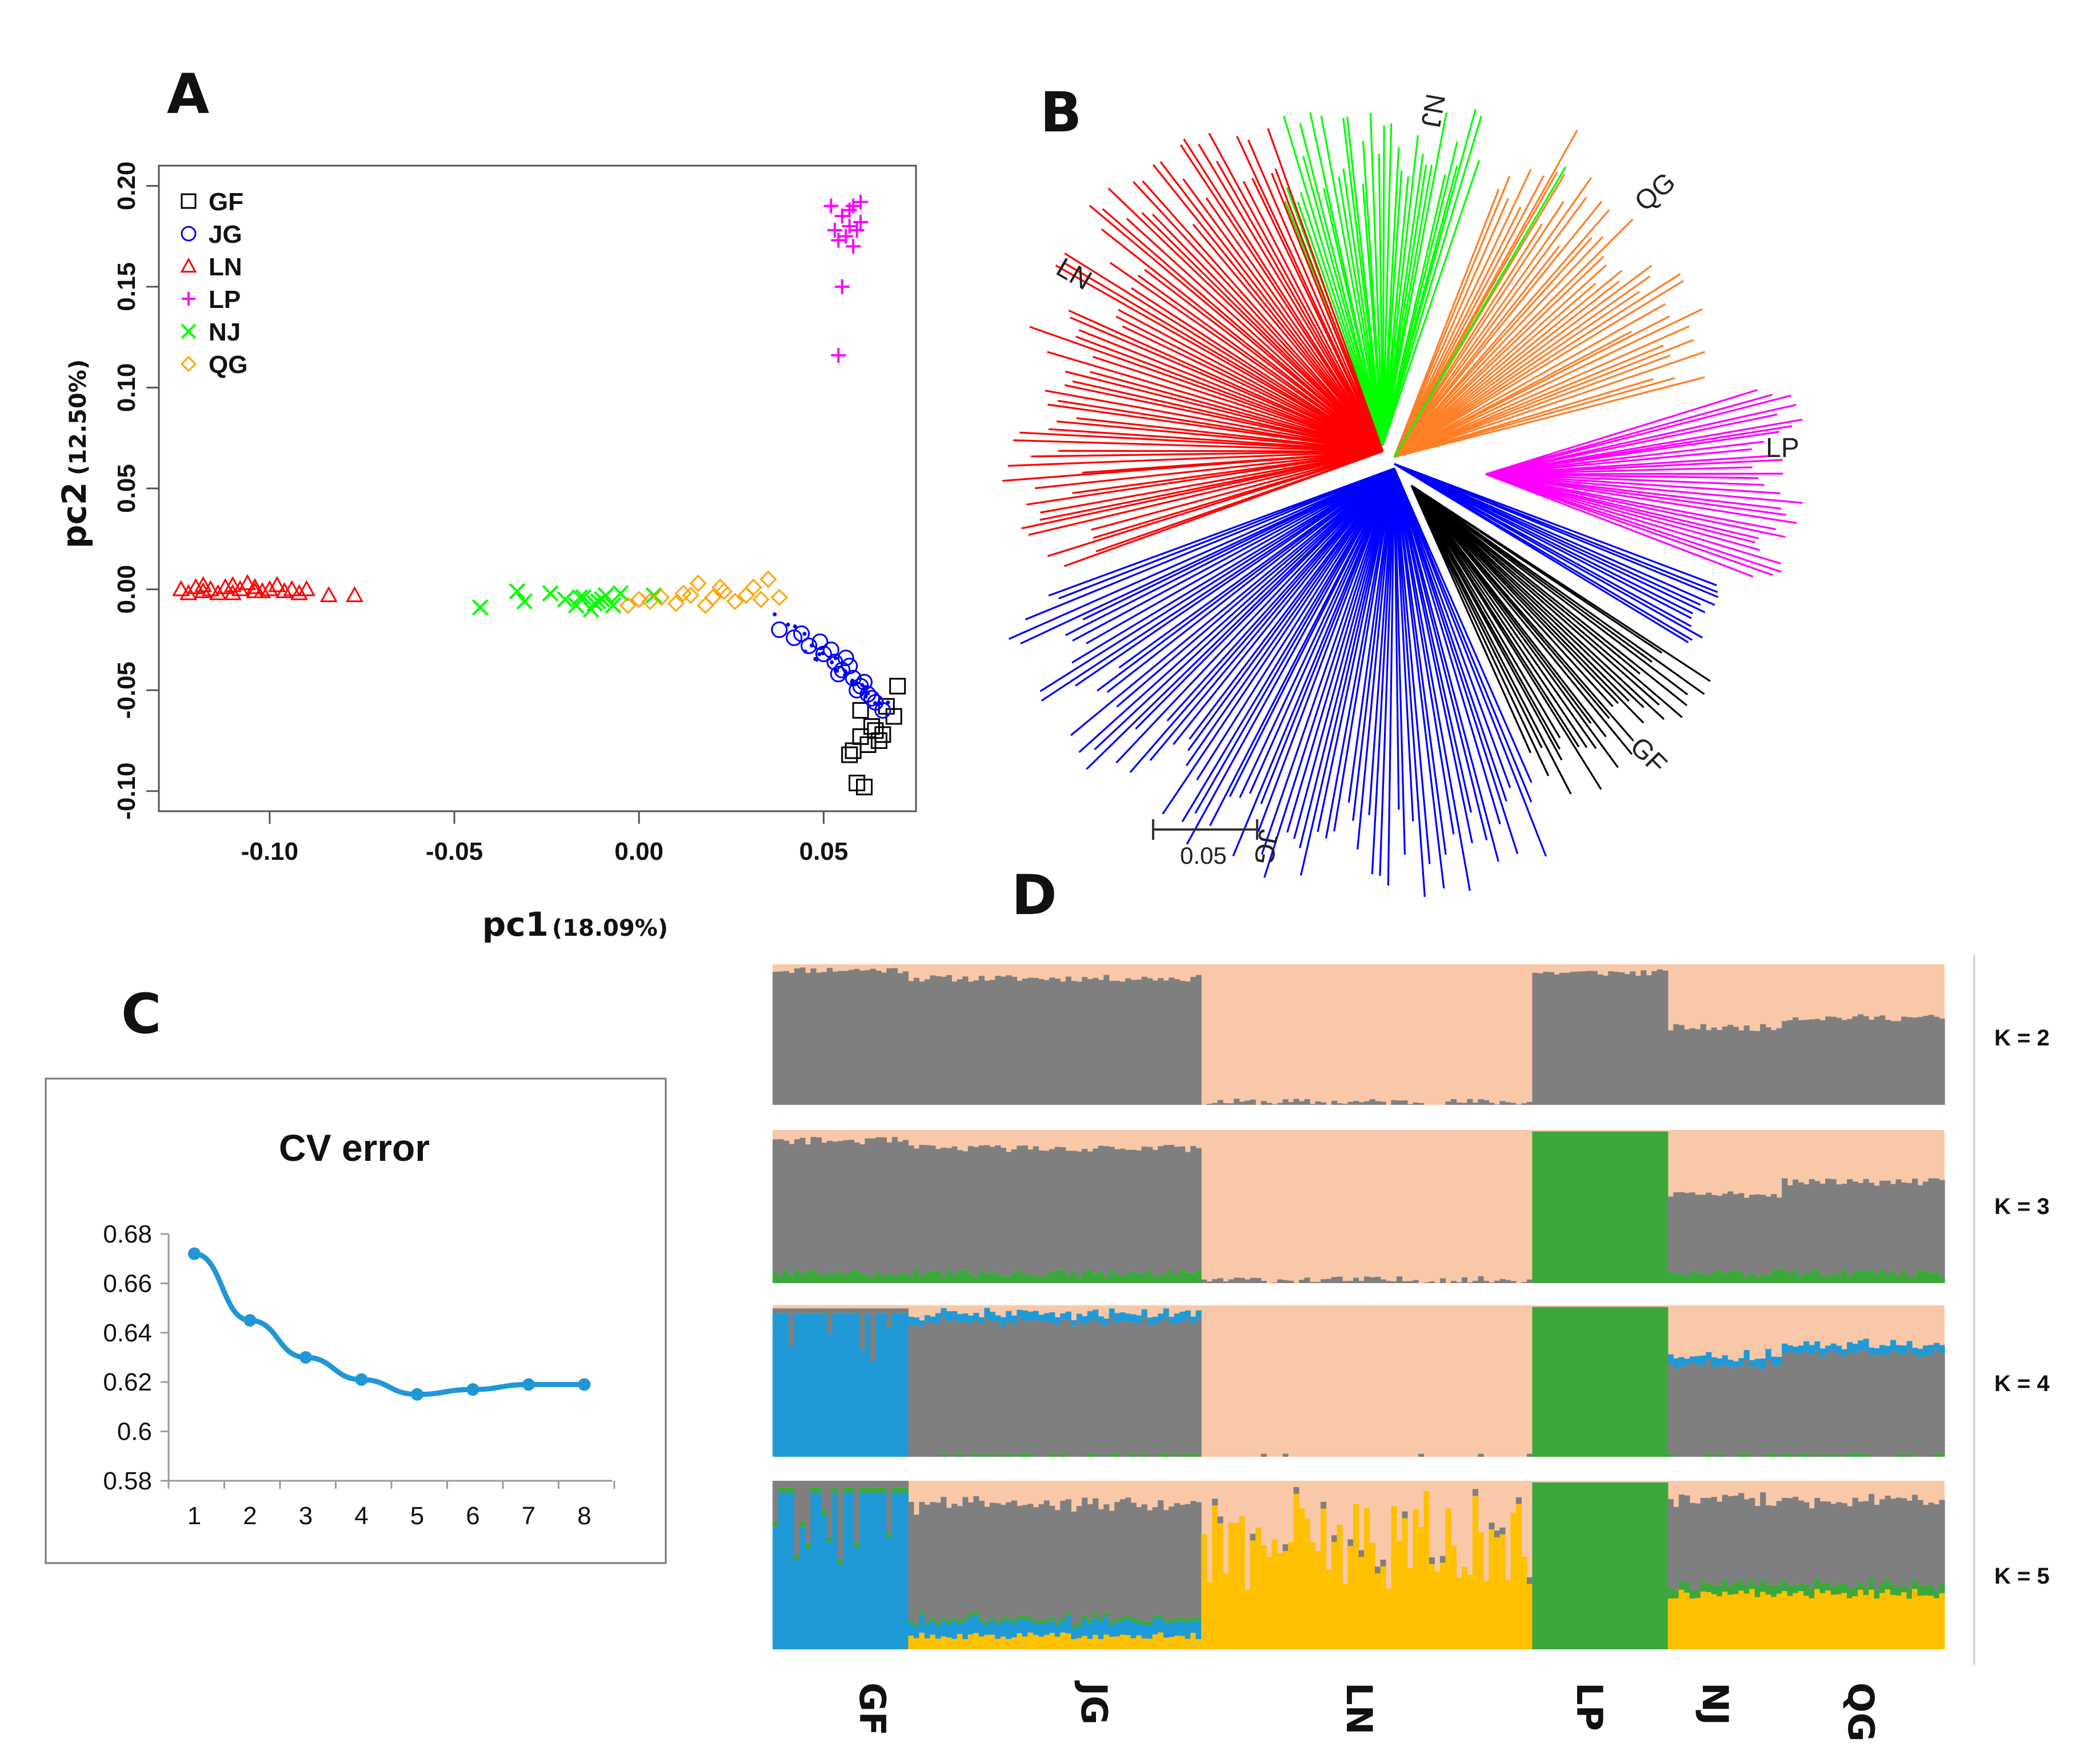 Image resolution: width=2100 pixels, height=1763 pixels. What do you see at coordinates (735, 601) in the screenshot?
I see `pca-point-qg` at bounding box center [735, 601].